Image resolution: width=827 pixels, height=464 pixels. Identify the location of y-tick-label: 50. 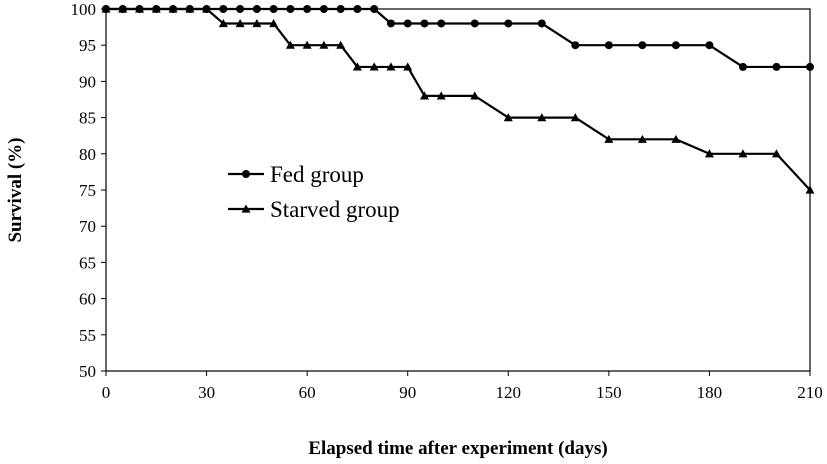
(87, 371).